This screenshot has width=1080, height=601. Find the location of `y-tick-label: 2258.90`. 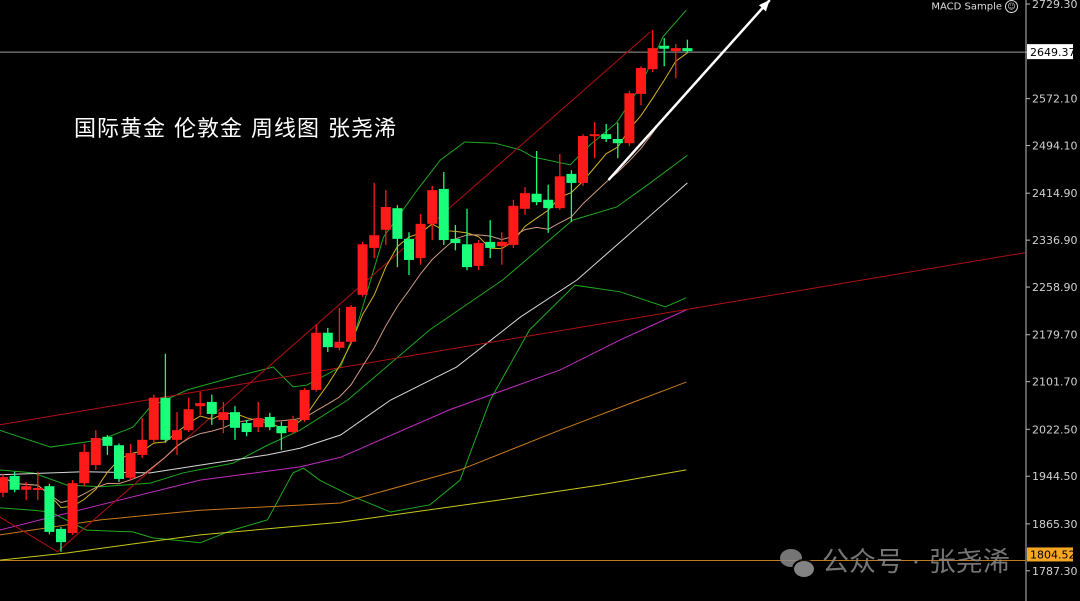

y-tick-label: 2258.90 is located at coordinates (1055, 287).